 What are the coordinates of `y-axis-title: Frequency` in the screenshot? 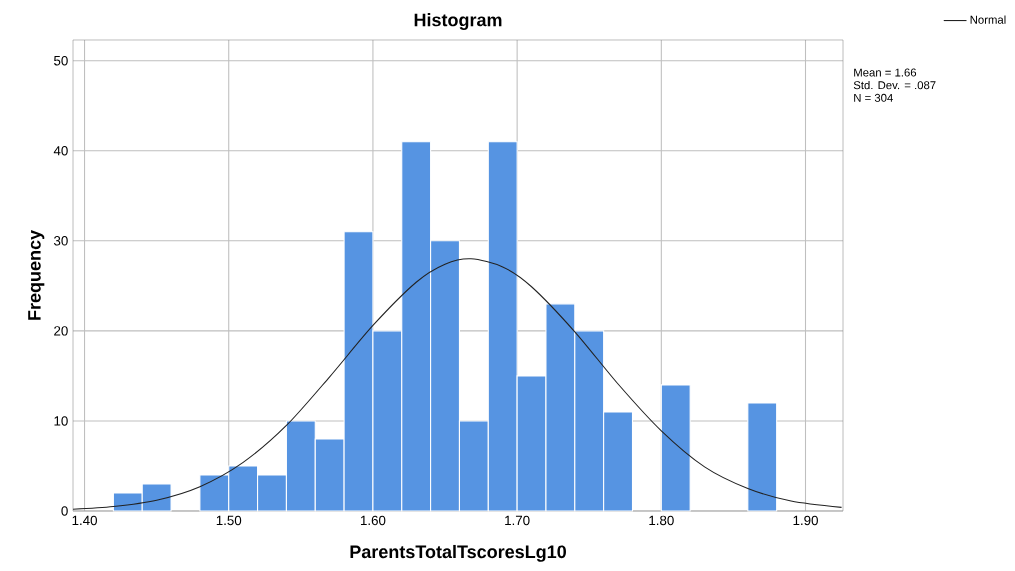 It's located at (36, 275).